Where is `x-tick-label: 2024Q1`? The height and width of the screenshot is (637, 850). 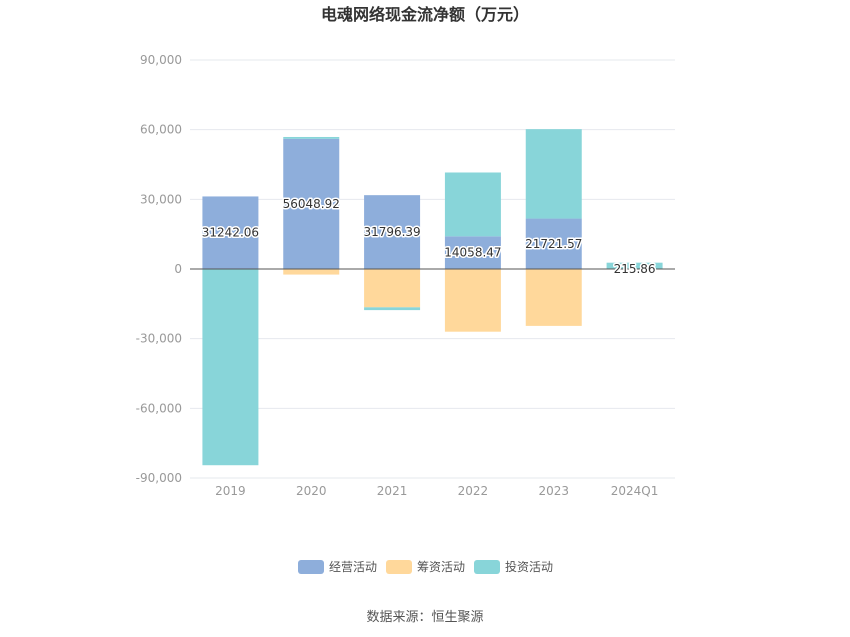
x-tick-label: 2024Q1 is located at coordinates (635, 491).